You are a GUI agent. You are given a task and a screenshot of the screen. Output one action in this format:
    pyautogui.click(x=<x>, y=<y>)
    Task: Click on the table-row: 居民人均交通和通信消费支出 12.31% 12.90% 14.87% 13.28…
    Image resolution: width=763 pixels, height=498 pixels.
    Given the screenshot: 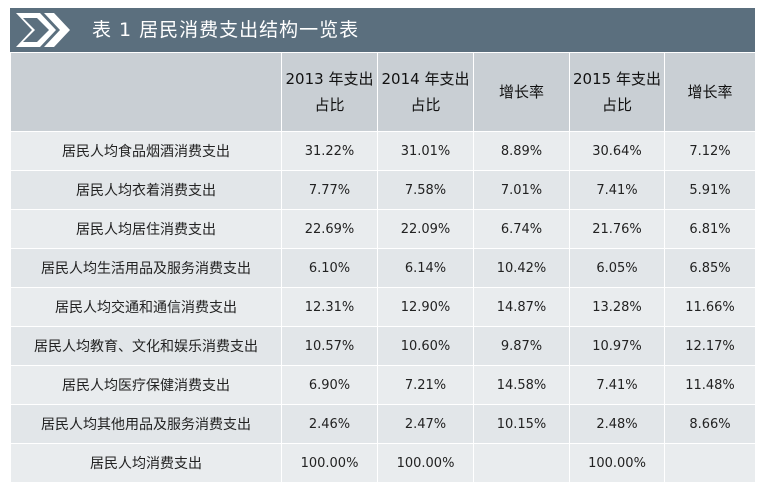 What is the action you would take?
    pyautogui.click(x=383, y=307)
    